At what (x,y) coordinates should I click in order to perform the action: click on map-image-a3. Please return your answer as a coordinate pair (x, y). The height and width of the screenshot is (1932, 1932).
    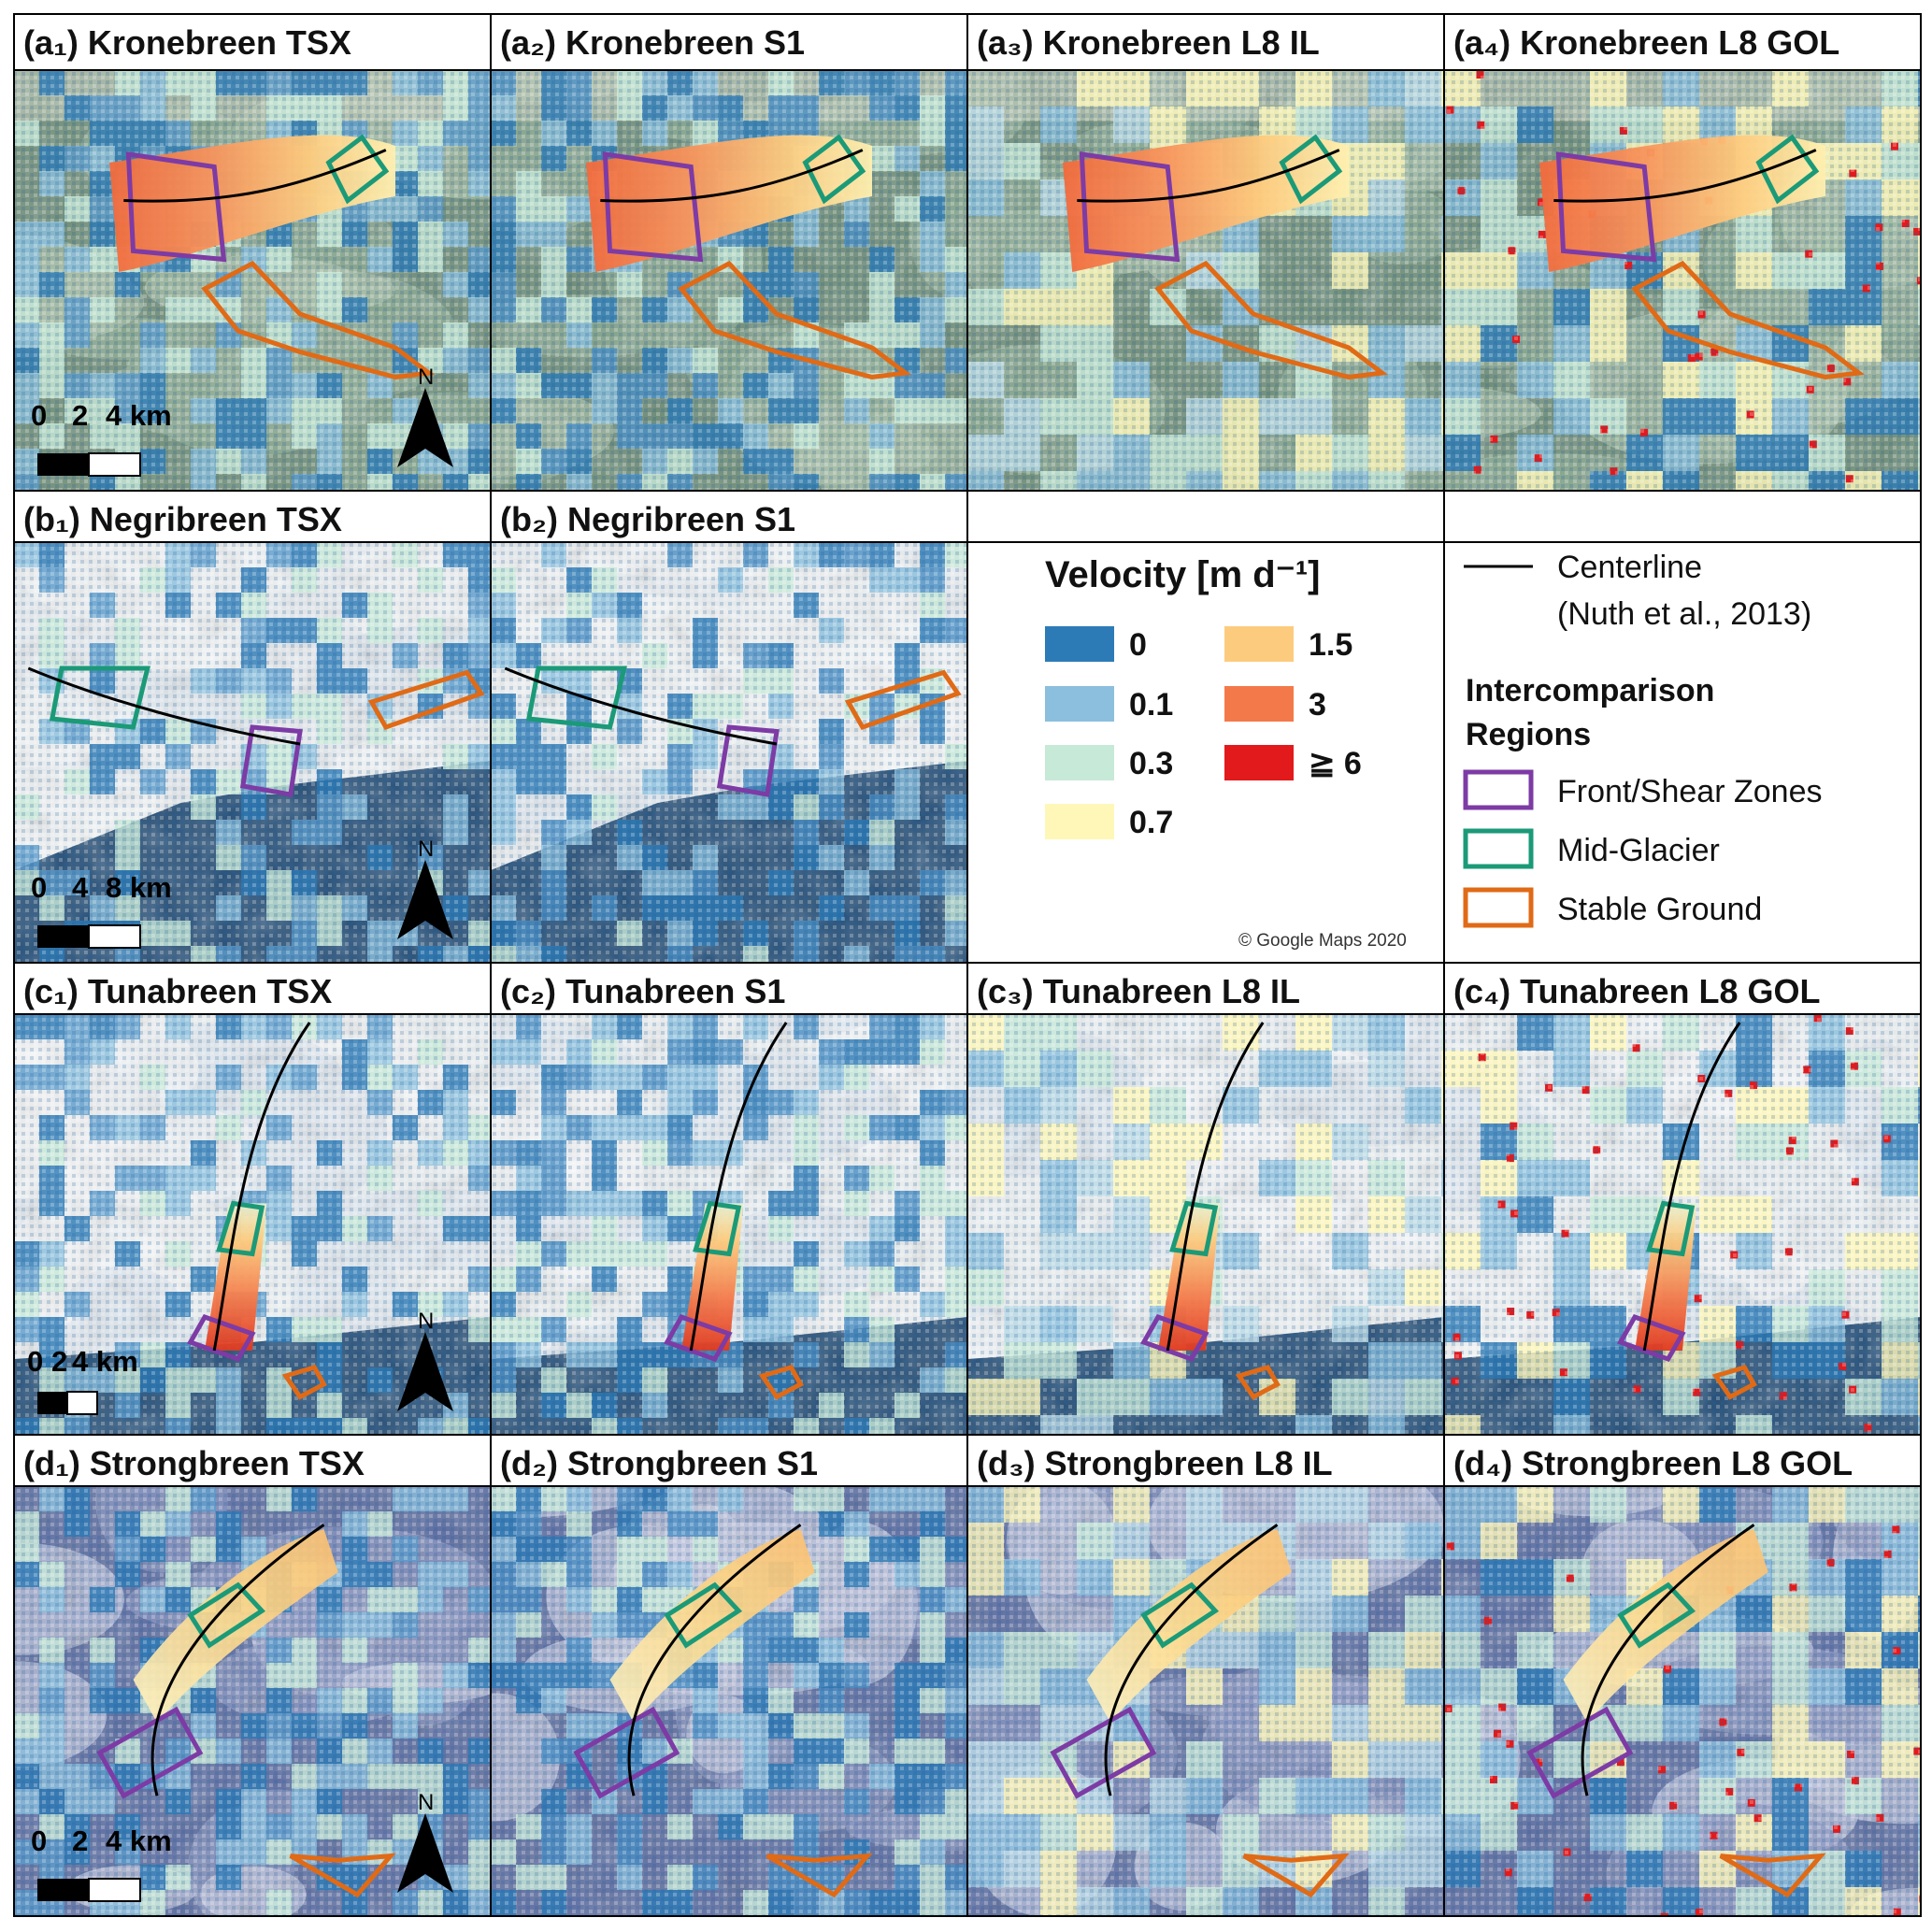
    Looking at the image, I should click on (1205, 280).